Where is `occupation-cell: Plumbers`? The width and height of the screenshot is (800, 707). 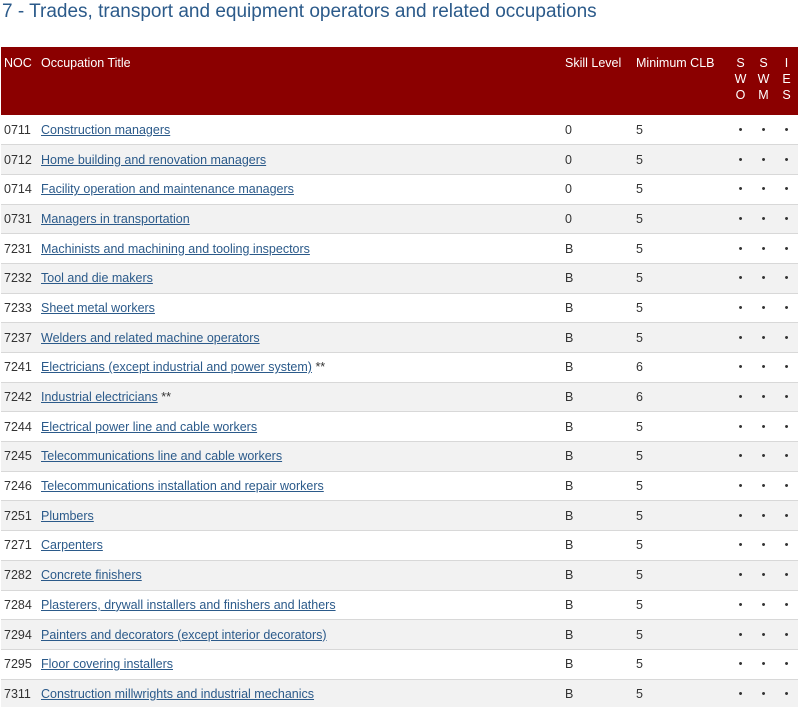 occupation-cell: Plumbers is located at coordinates (303, 516).